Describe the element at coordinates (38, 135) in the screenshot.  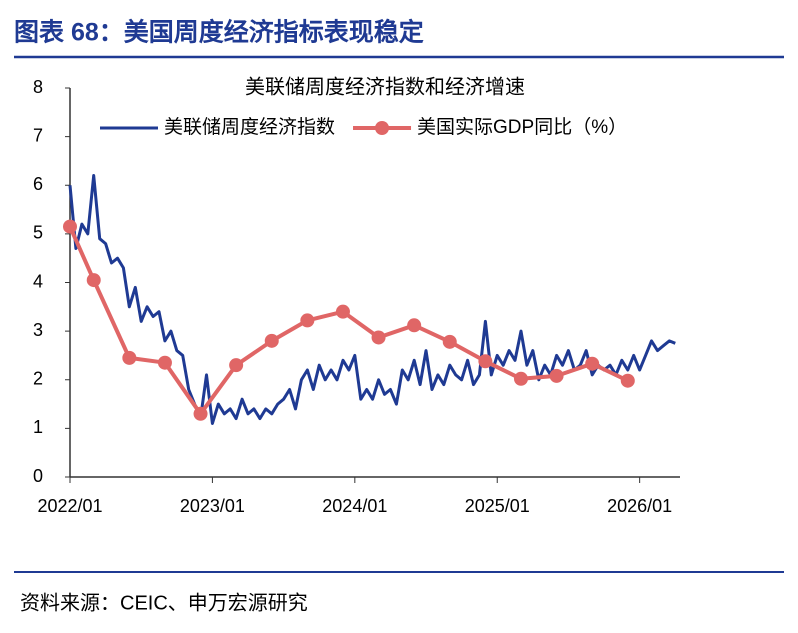
I see `y-tick-label: 7` at that location.